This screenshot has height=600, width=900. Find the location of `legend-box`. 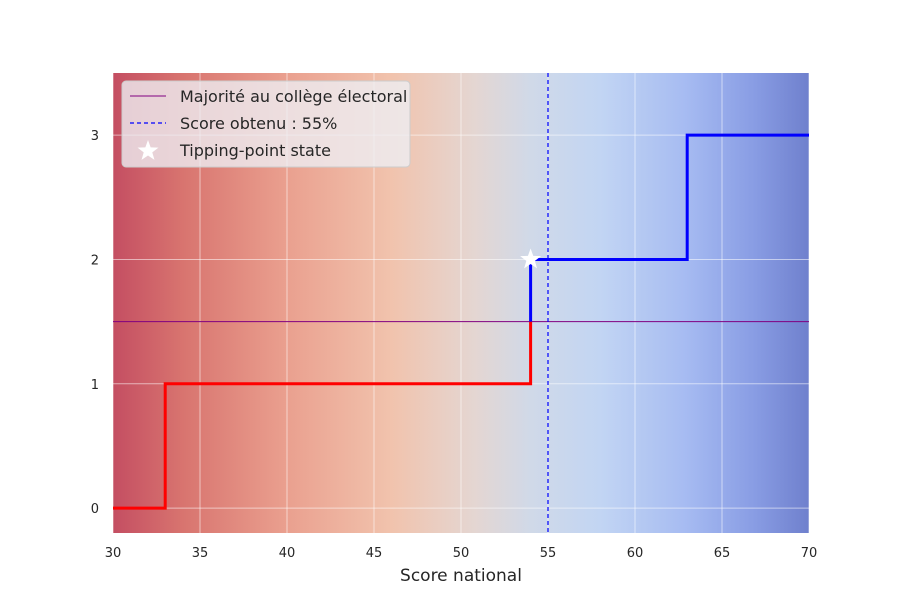

legend-box is located at coordinates (266, 124).